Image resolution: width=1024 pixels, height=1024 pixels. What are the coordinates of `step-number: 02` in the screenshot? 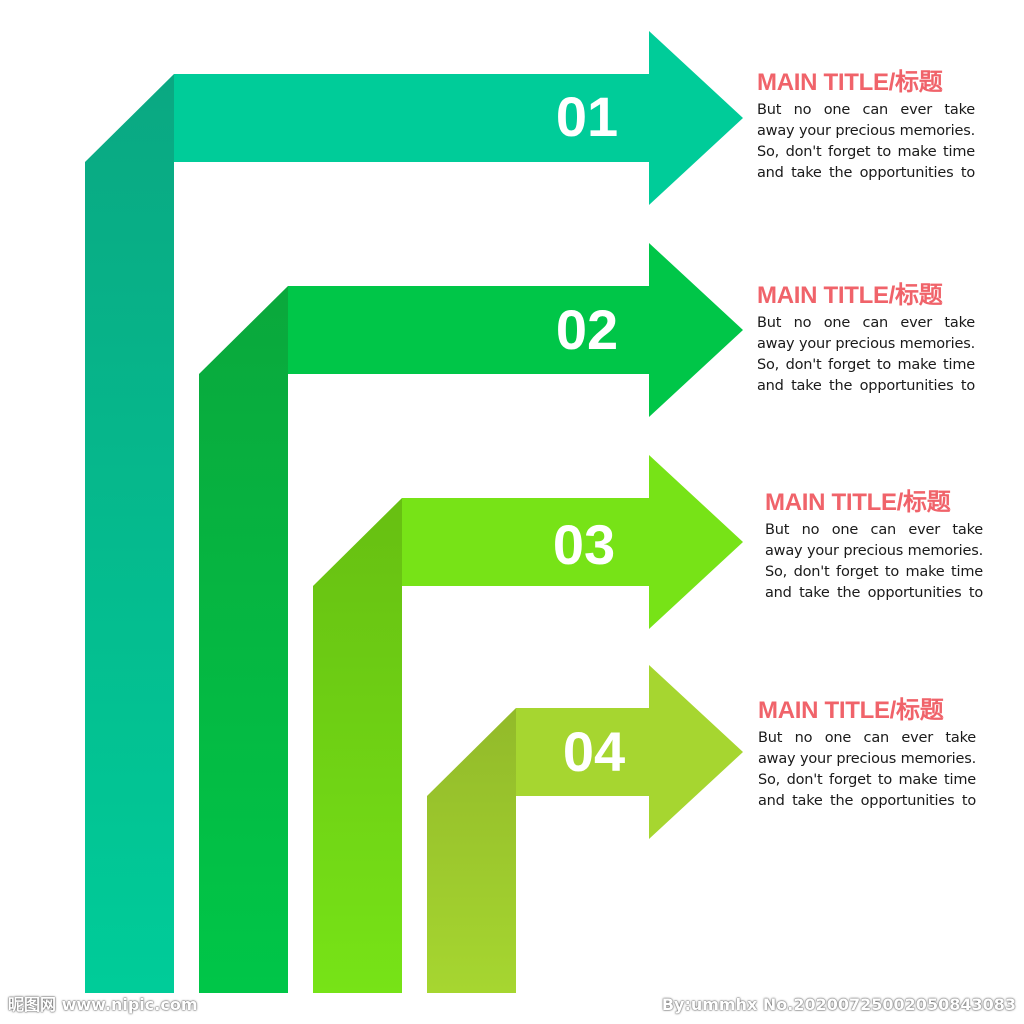 It's located at (587, 329).